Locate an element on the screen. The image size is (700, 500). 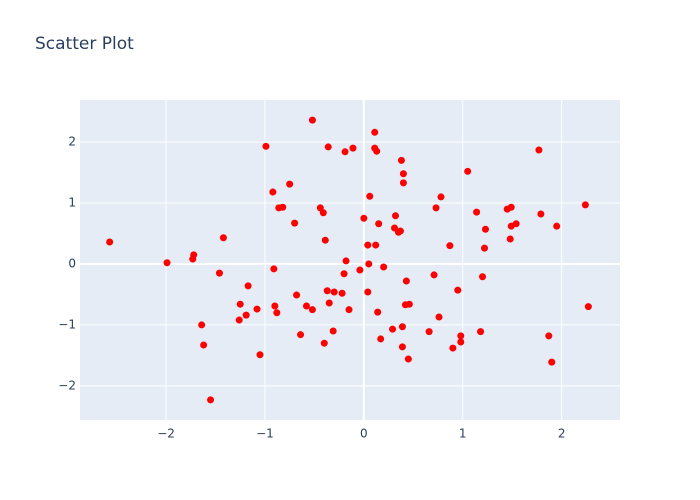
x-tick-label: 0 is located at coordinates (364, 434).